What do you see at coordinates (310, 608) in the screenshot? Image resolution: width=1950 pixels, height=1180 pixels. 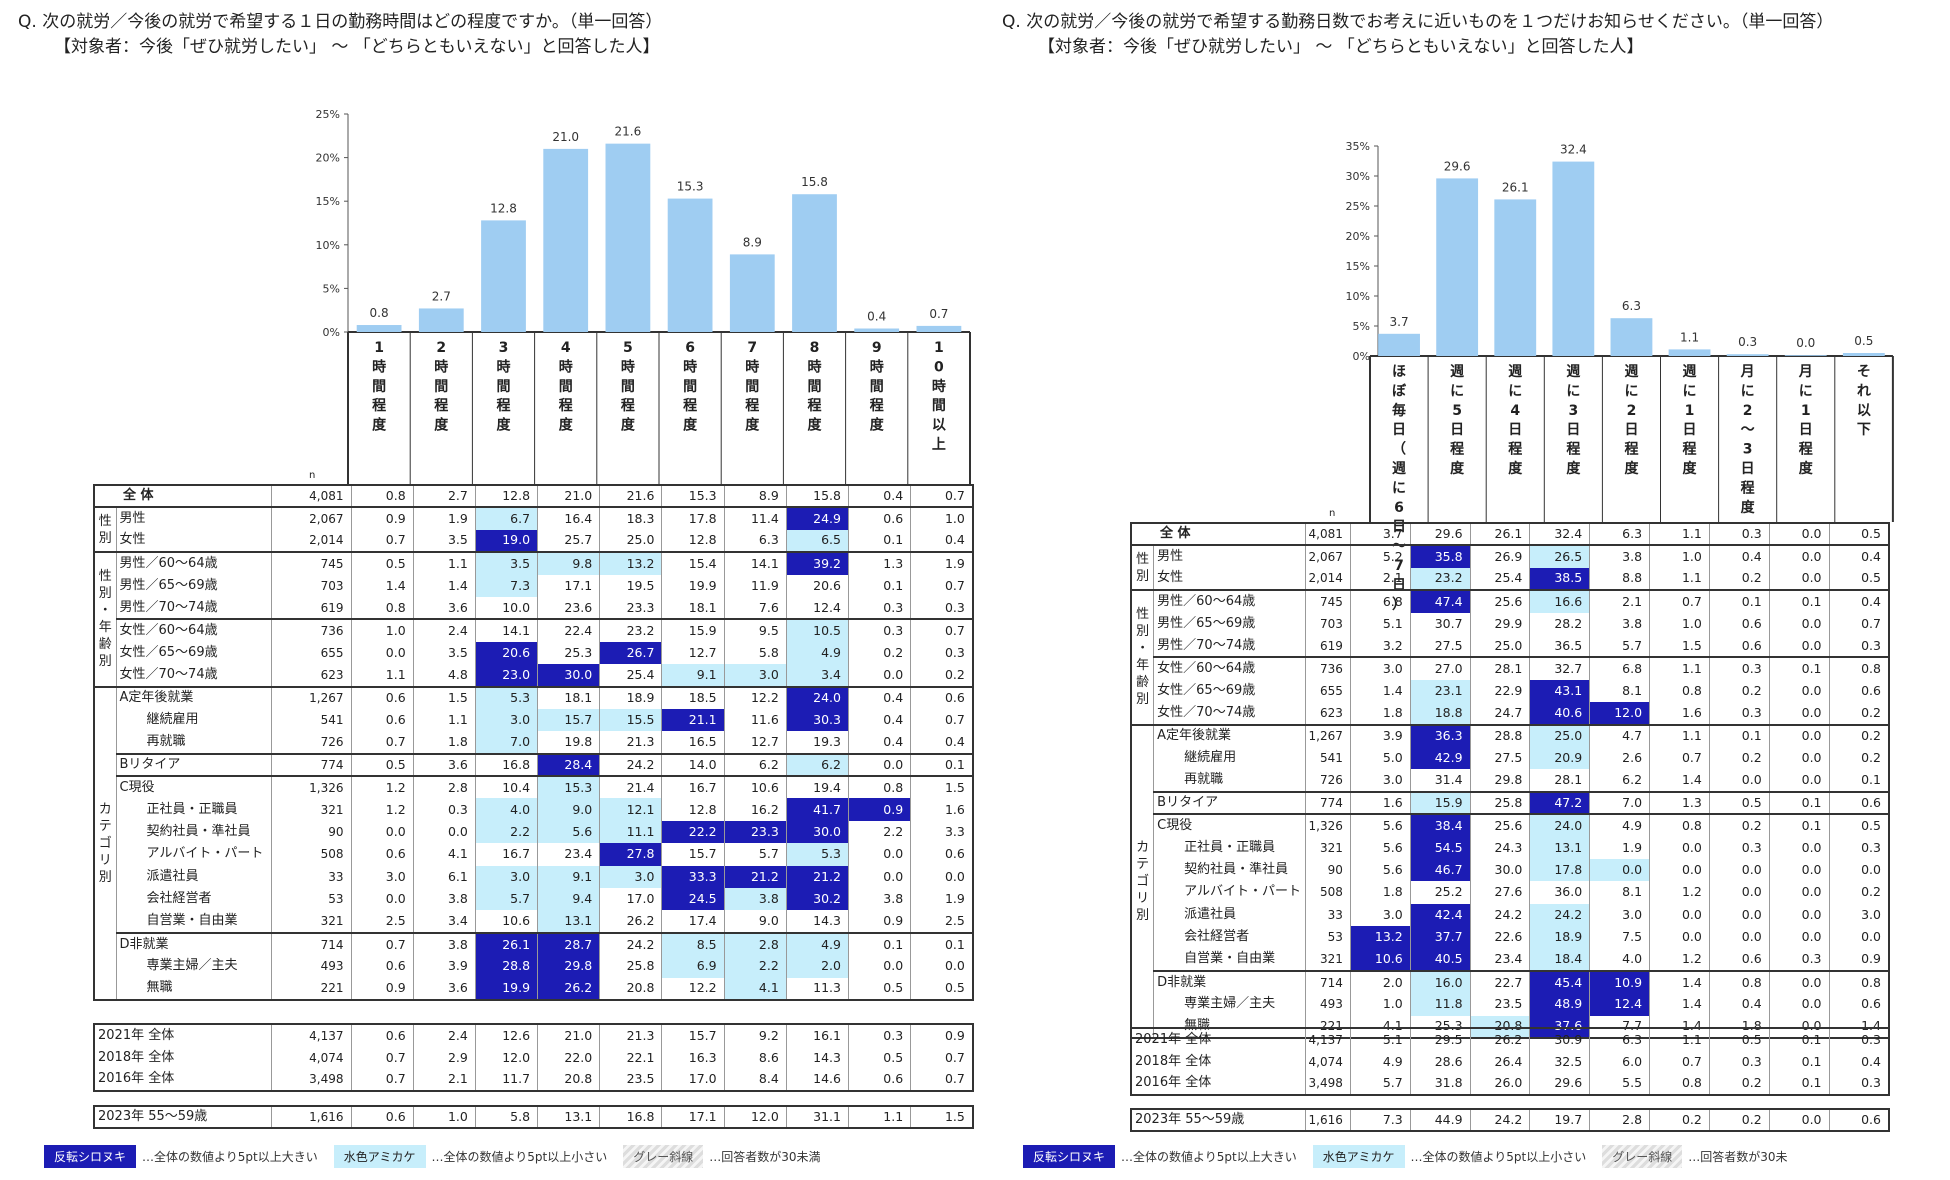 I see `n-value: 619` at bounding box center [310, 608].